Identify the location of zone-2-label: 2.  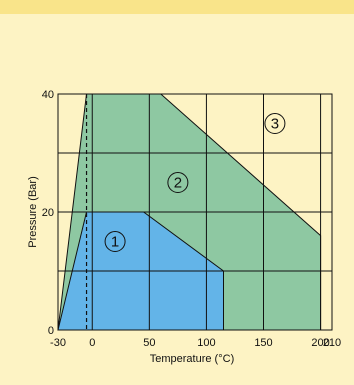
(178, 183).